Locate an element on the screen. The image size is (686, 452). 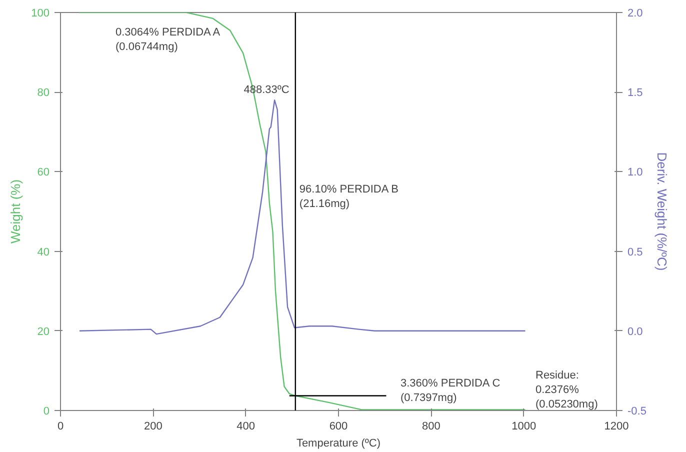
y-tick-label: 40 is located at coordinates (43, 252).